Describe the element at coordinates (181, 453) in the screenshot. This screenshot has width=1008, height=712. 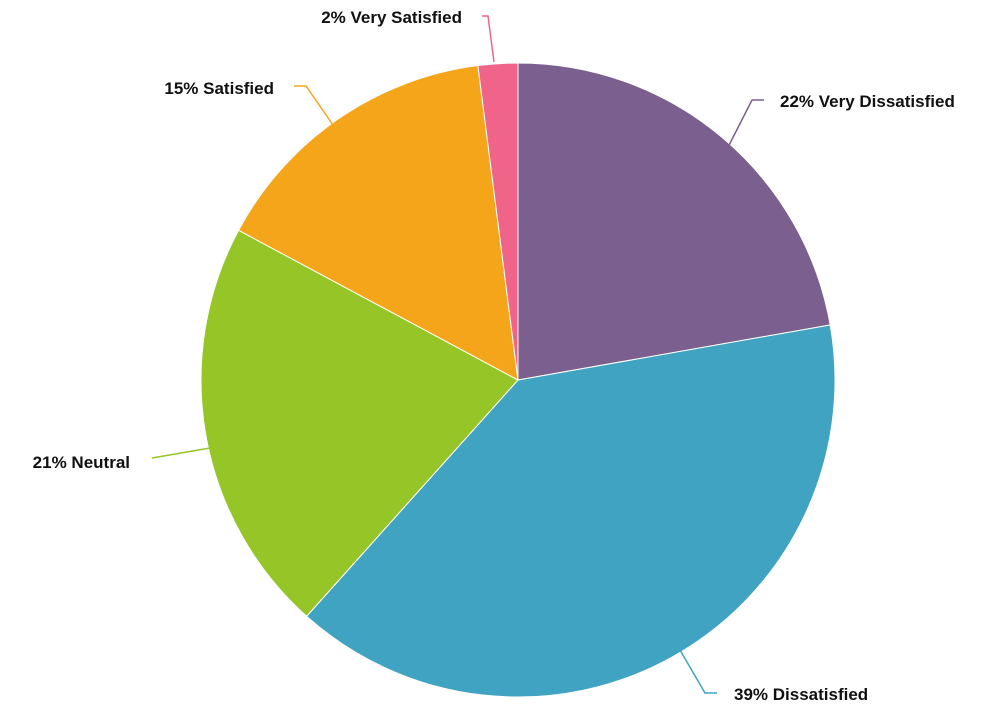
I see `leader-line-neutral` at that location.